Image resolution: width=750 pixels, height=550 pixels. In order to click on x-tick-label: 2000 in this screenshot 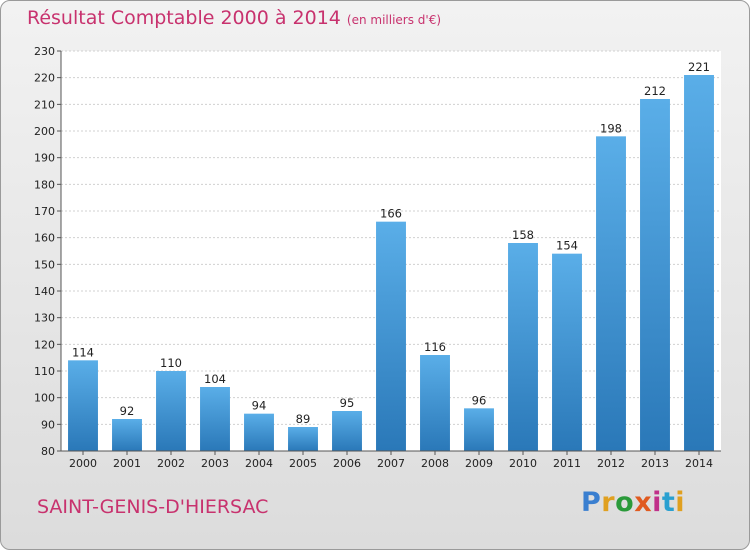, I will do `click(83, 463)`.